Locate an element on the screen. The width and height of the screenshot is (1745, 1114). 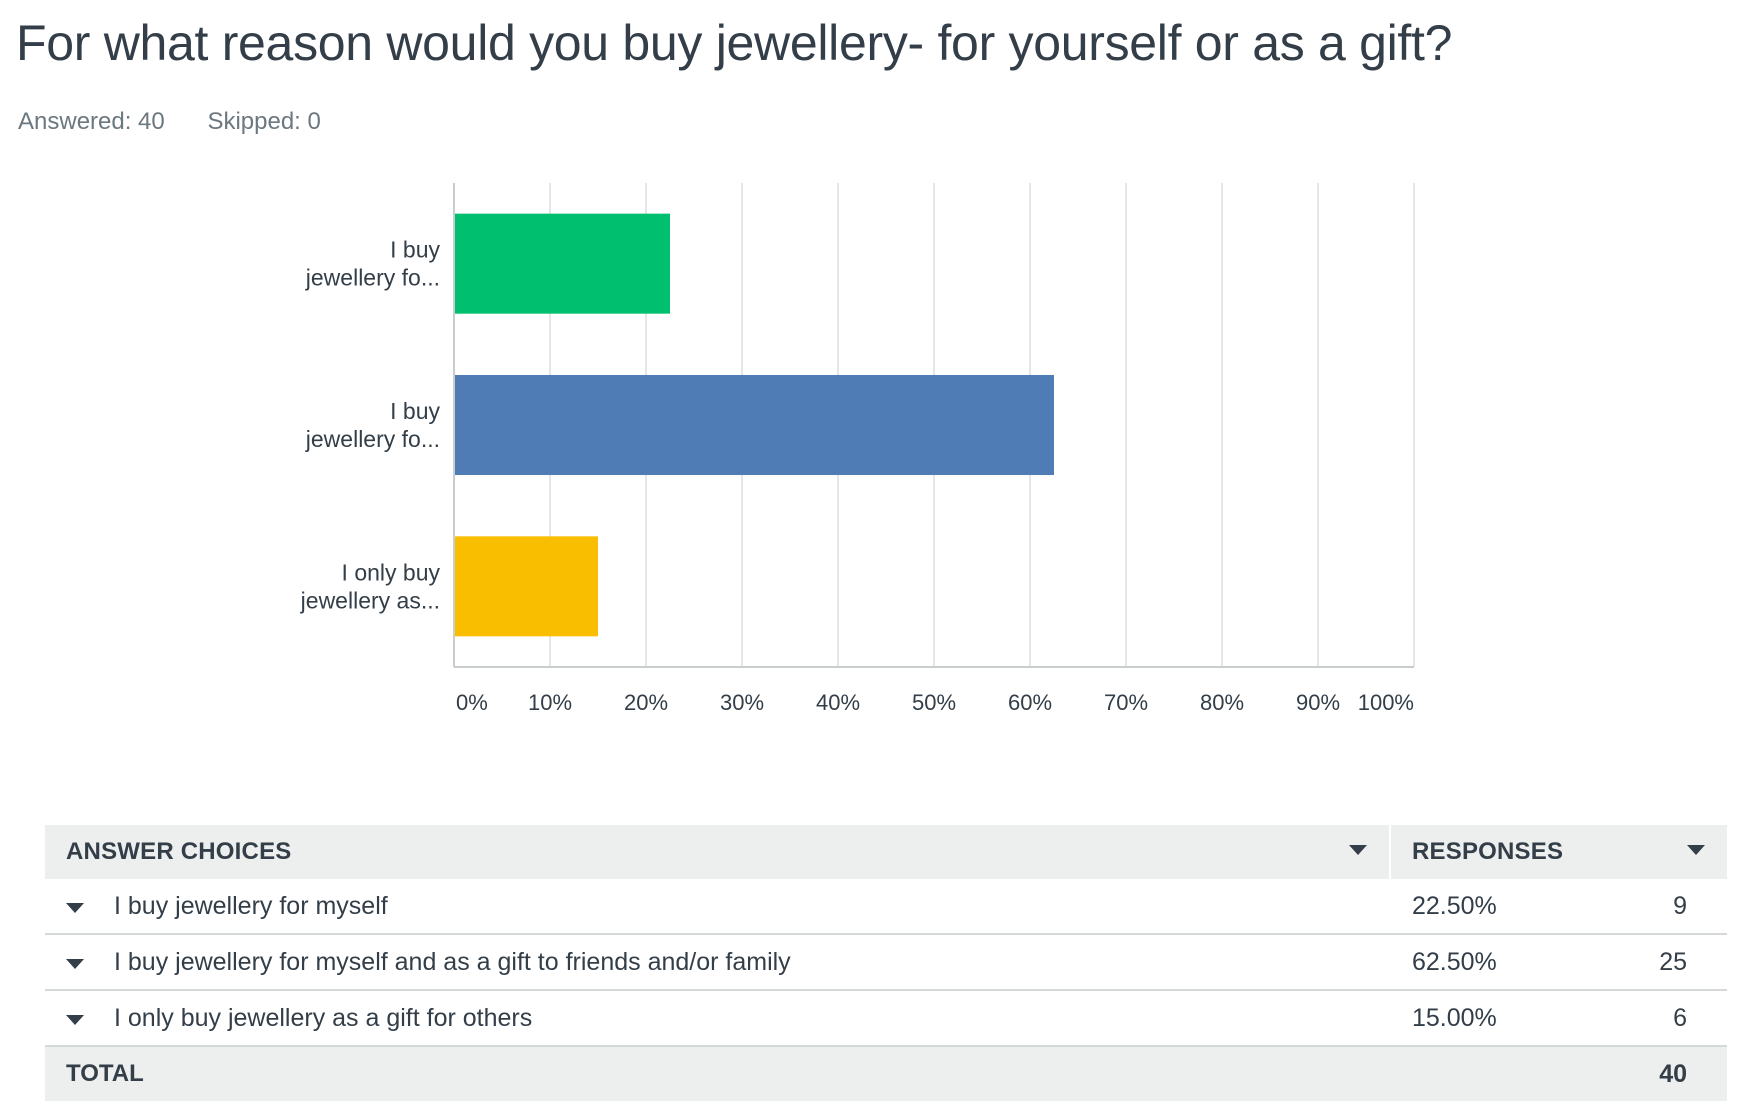
response-count: 6 is located at coordinates (1680, 1017).